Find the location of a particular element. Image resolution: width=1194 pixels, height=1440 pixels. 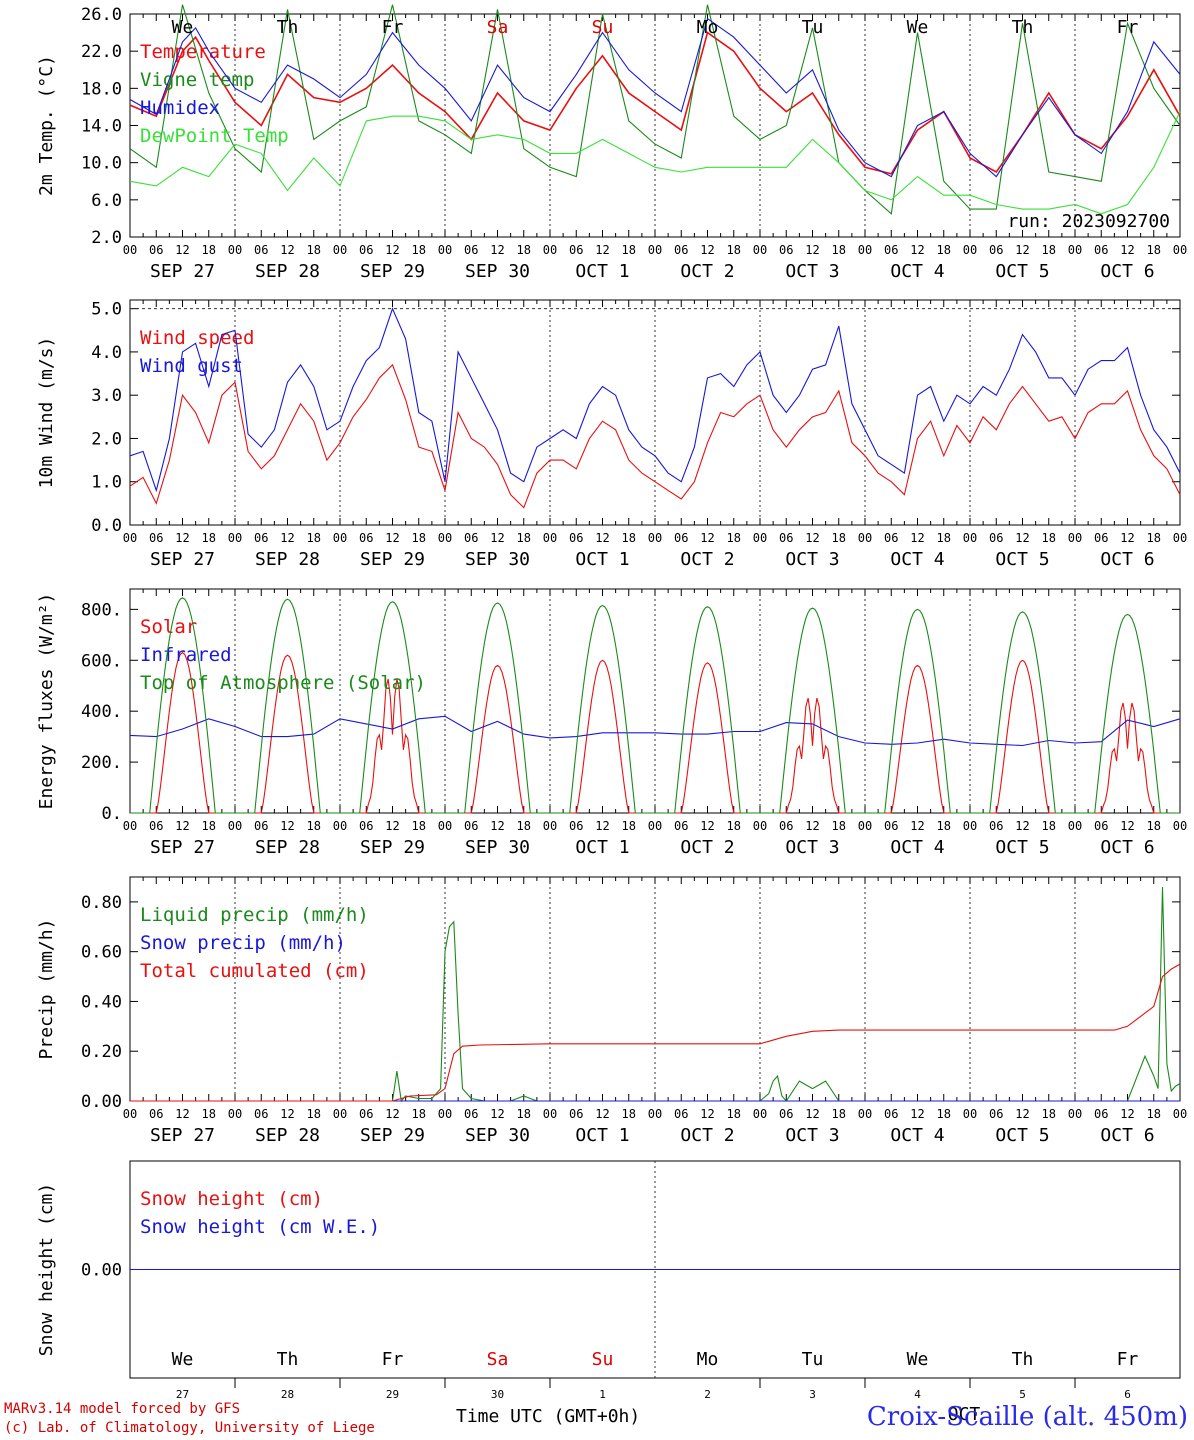

date-label: SEP 29 is located at coordinates (392, 559).